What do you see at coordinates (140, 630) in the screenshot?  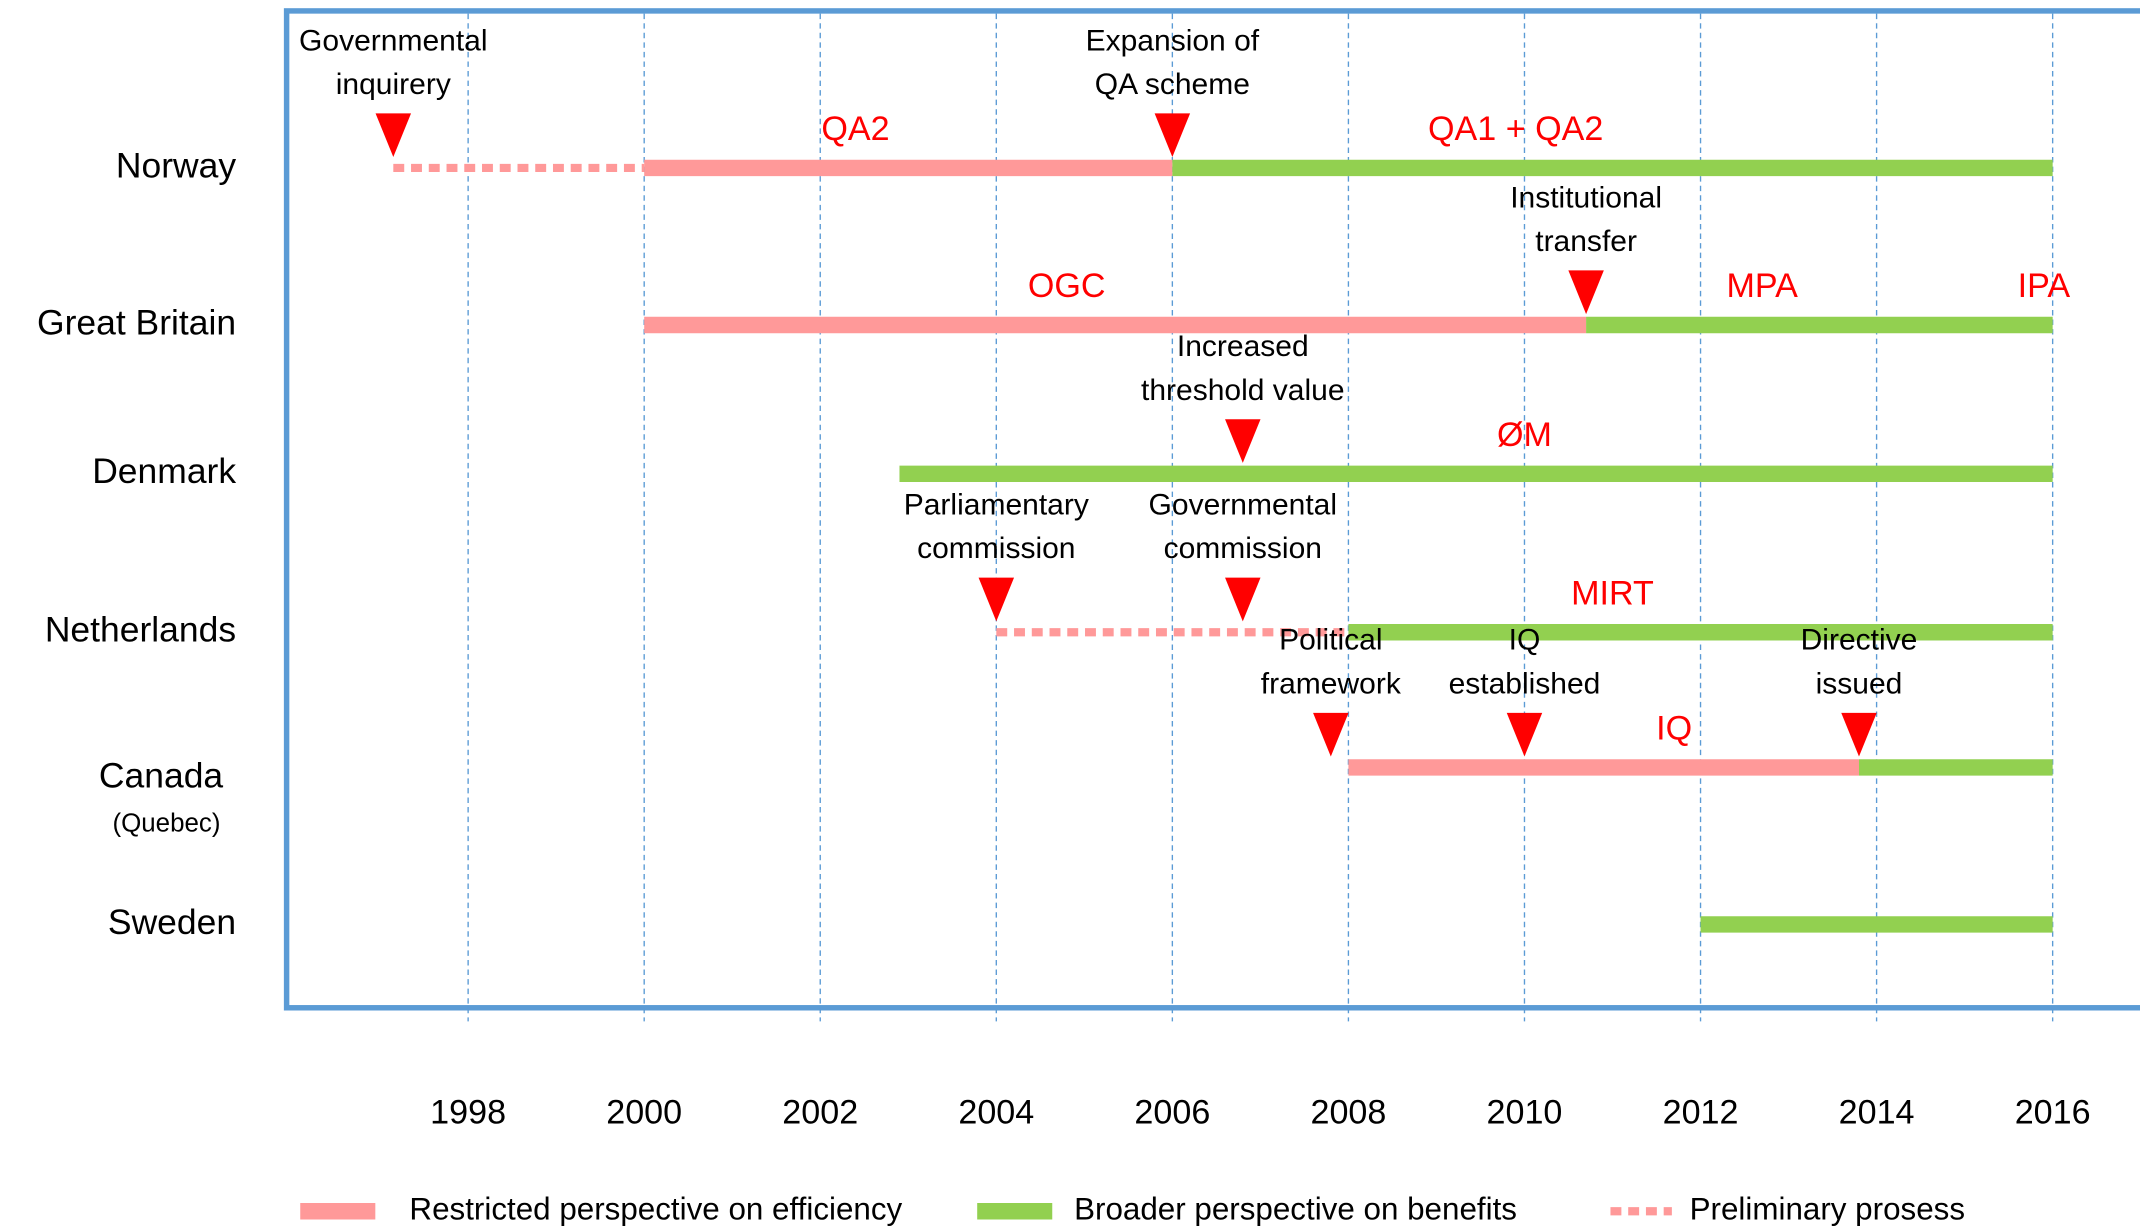 I see `row-label: Netherlands` at bounding box center [140, 630].